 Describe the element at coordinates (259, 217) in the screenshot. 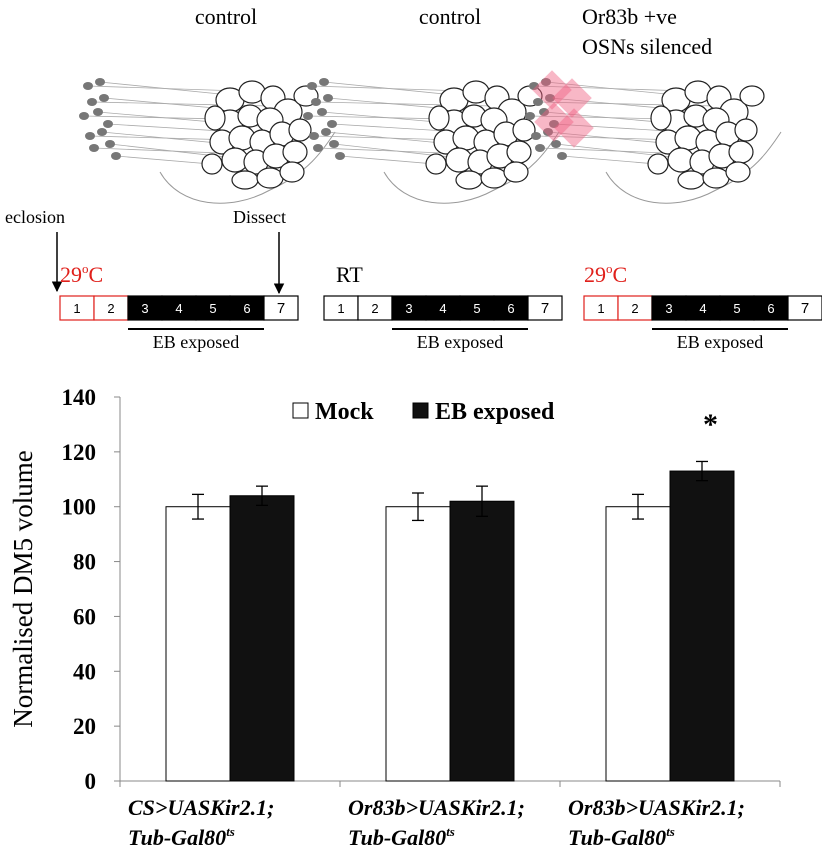

I see `dissect-label: Dissect` at that location.